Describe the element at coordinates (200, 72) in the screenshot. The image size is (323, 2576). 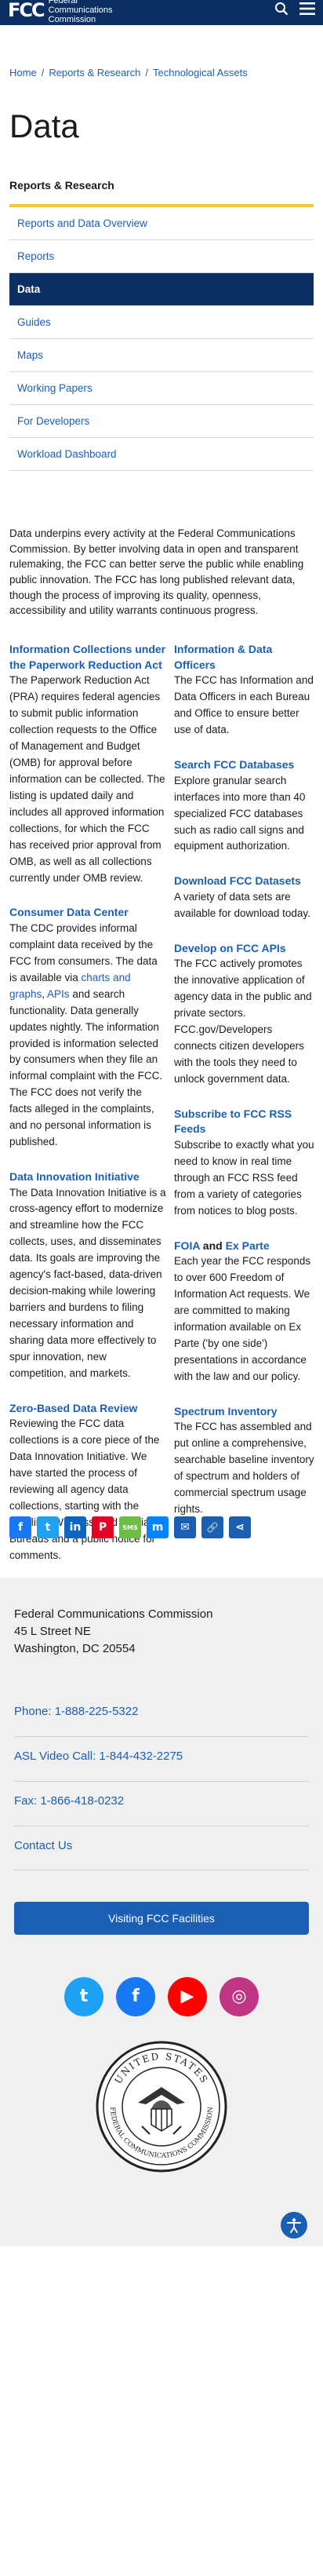
I see `breadcrumb-technological-assets: Technological Assets` at that location.